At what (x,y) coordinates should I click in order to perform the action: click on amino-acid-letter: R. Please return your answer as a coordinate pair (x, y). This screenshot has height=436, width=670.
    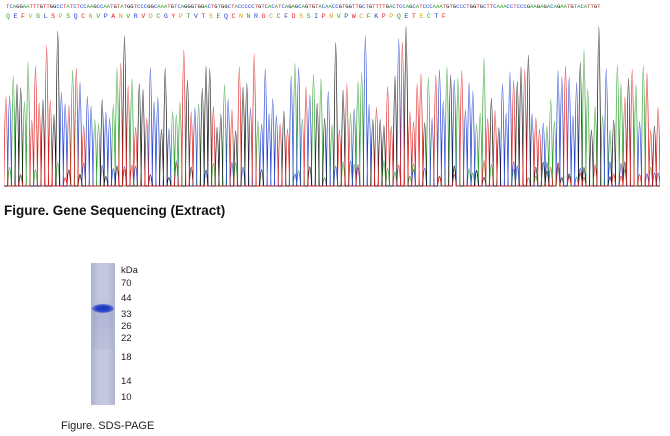
    Looking at the image, I should click on (258, 16).